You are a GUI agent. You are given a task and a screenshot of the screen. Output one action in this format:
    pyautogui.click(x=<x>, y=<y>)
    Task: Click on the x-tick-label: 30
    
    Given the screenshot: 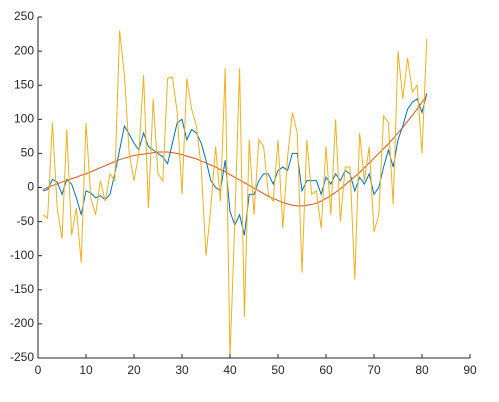 What is the action you would take?
    pyautogui.click(x=182, y=370)
    